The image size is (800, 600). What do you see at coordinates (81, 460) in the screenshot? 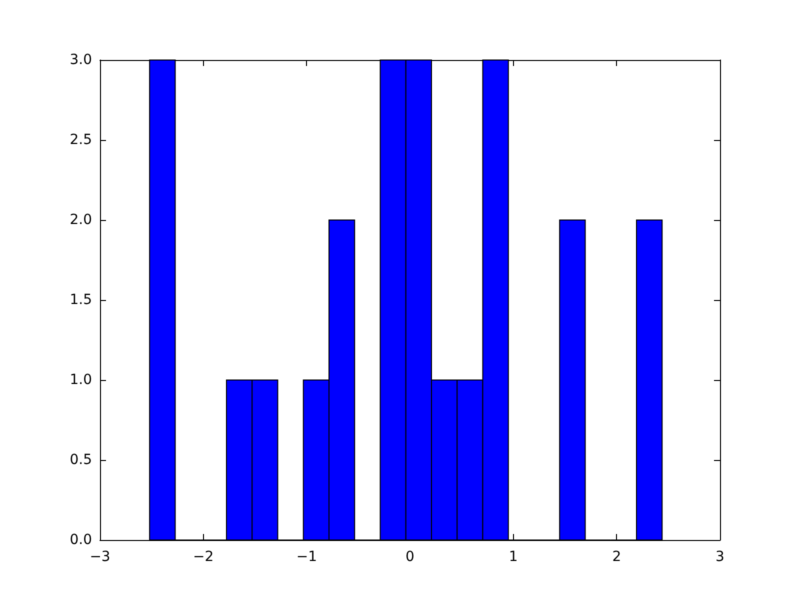
I see `y-tick-label: 0.5` at bounding box center [81, 460].